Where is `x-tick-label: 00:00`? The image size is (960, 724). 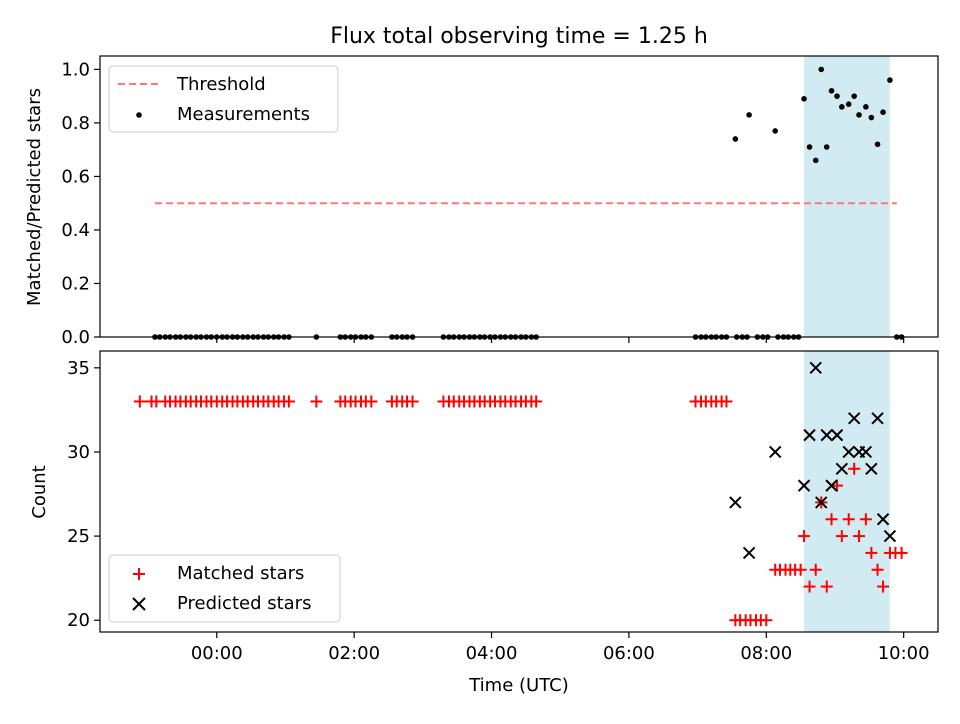
x-tick-label: 00:00 is located at coordinates (217, 653).